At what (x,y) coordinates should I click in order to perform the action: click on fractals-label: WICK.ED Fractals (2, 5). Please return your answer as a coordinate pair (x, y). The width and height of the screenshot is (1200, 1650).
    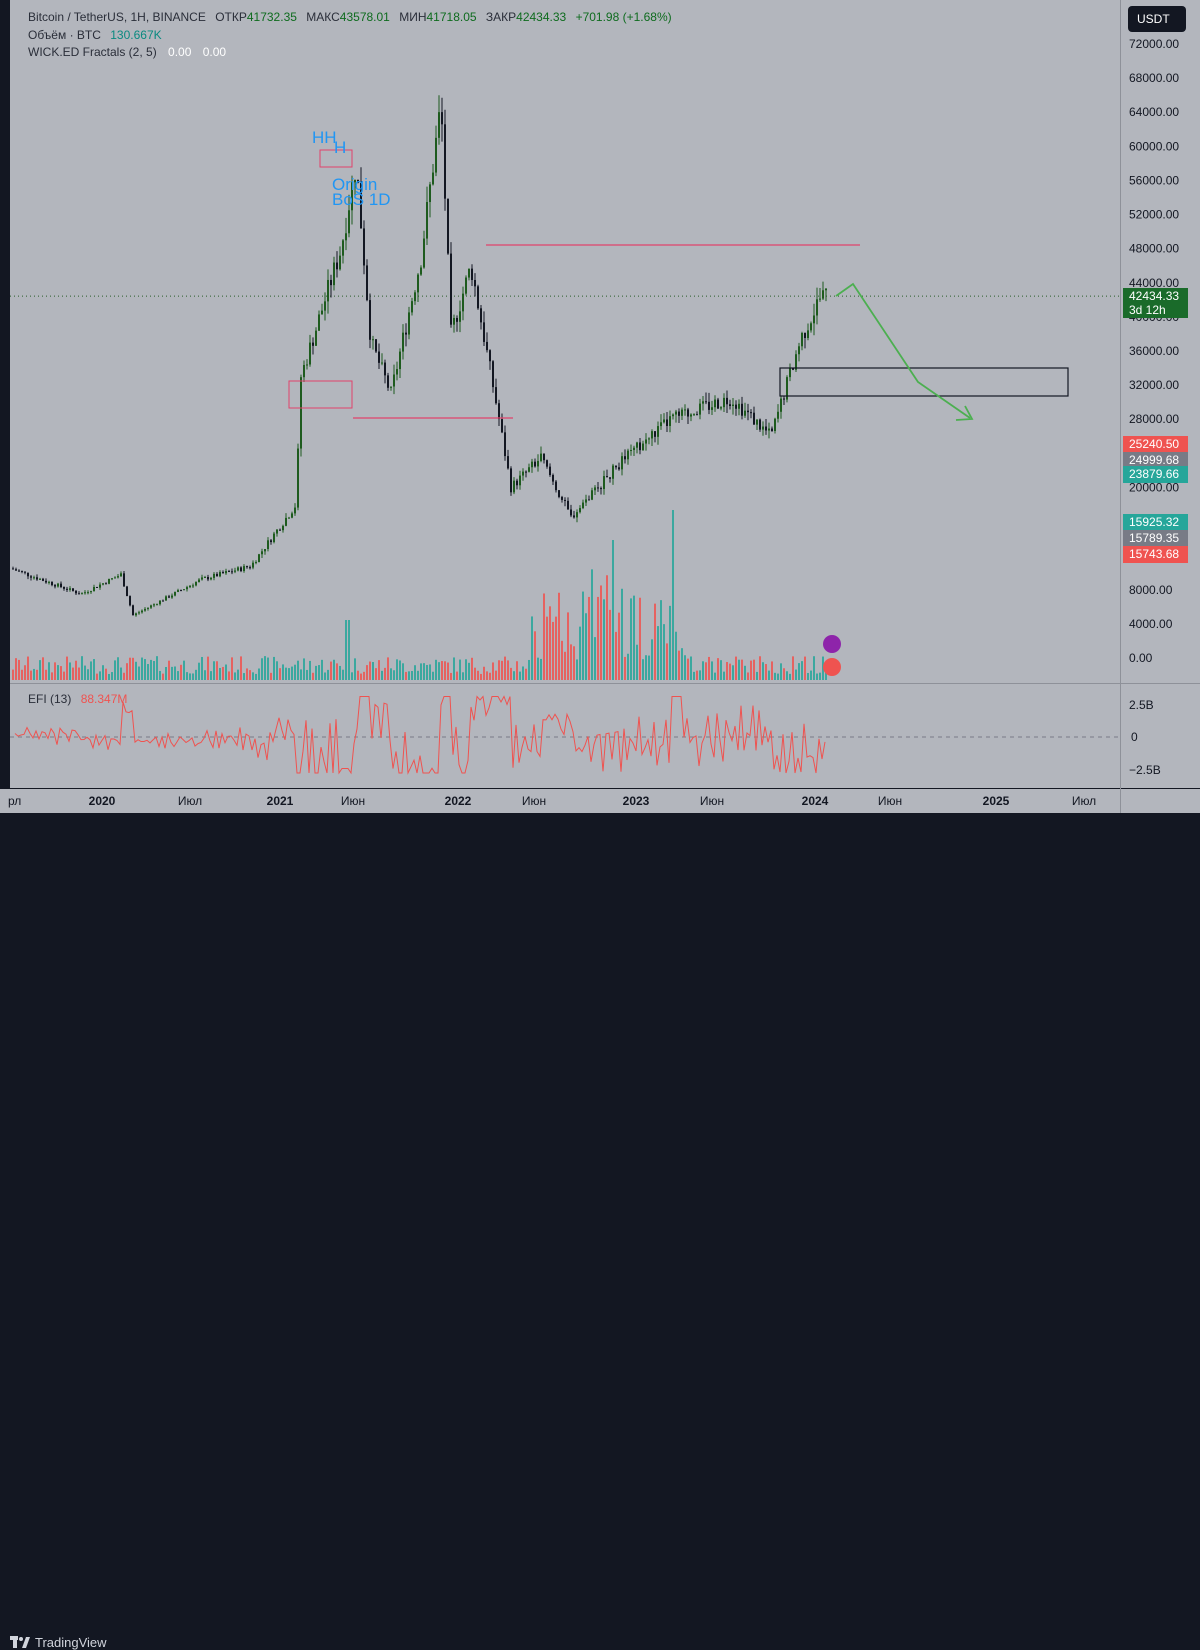
    Looking at the image, I should click on (92, 52).